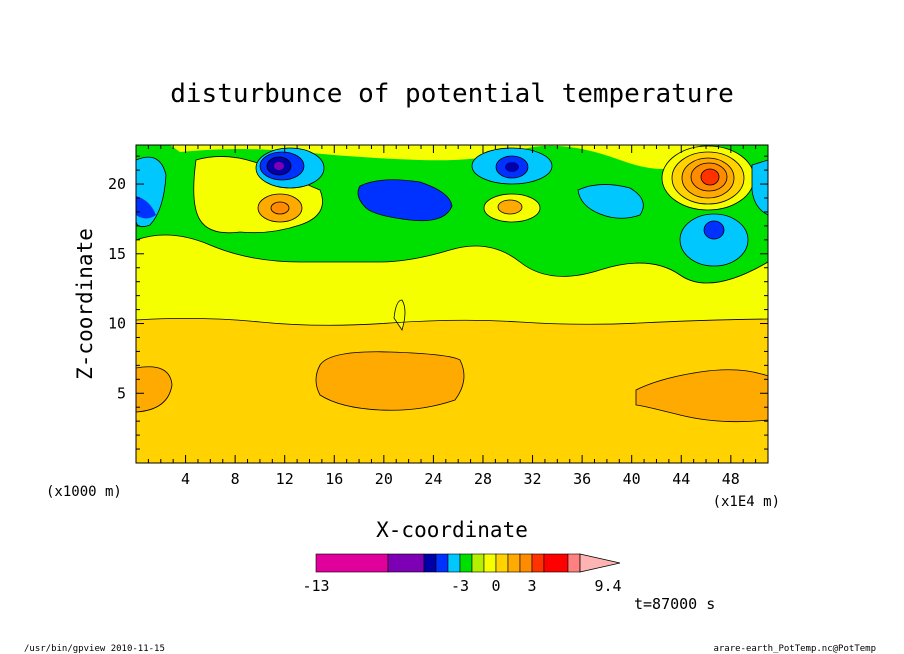 The image size is (904, 654). Describe the element at coordinates (531, 586) in the screenshot. I see `colorbar-tick-label: 3` at that location.